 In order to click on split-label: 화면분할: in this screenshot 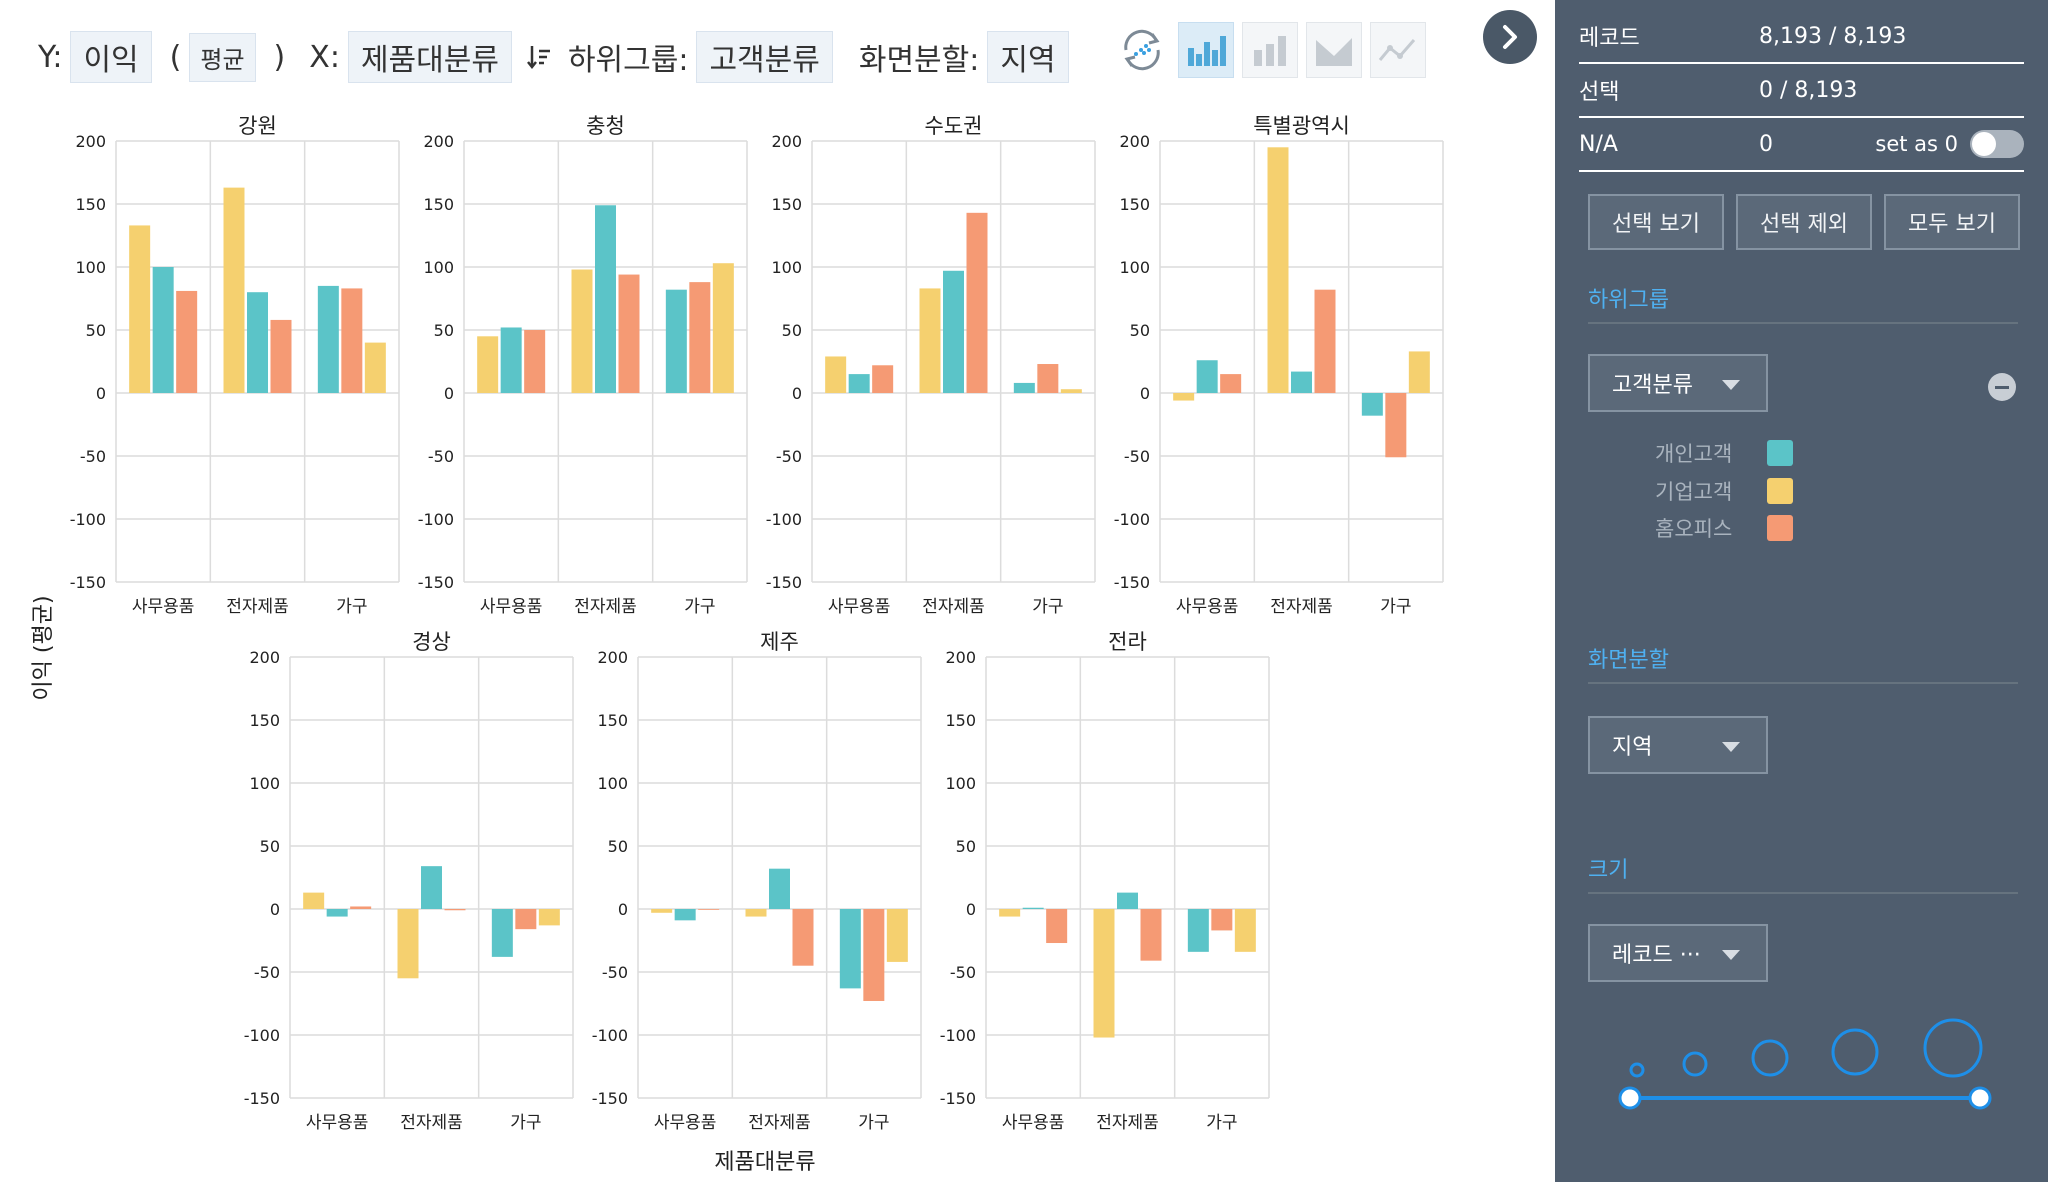, I will do `click(919, 60)`.